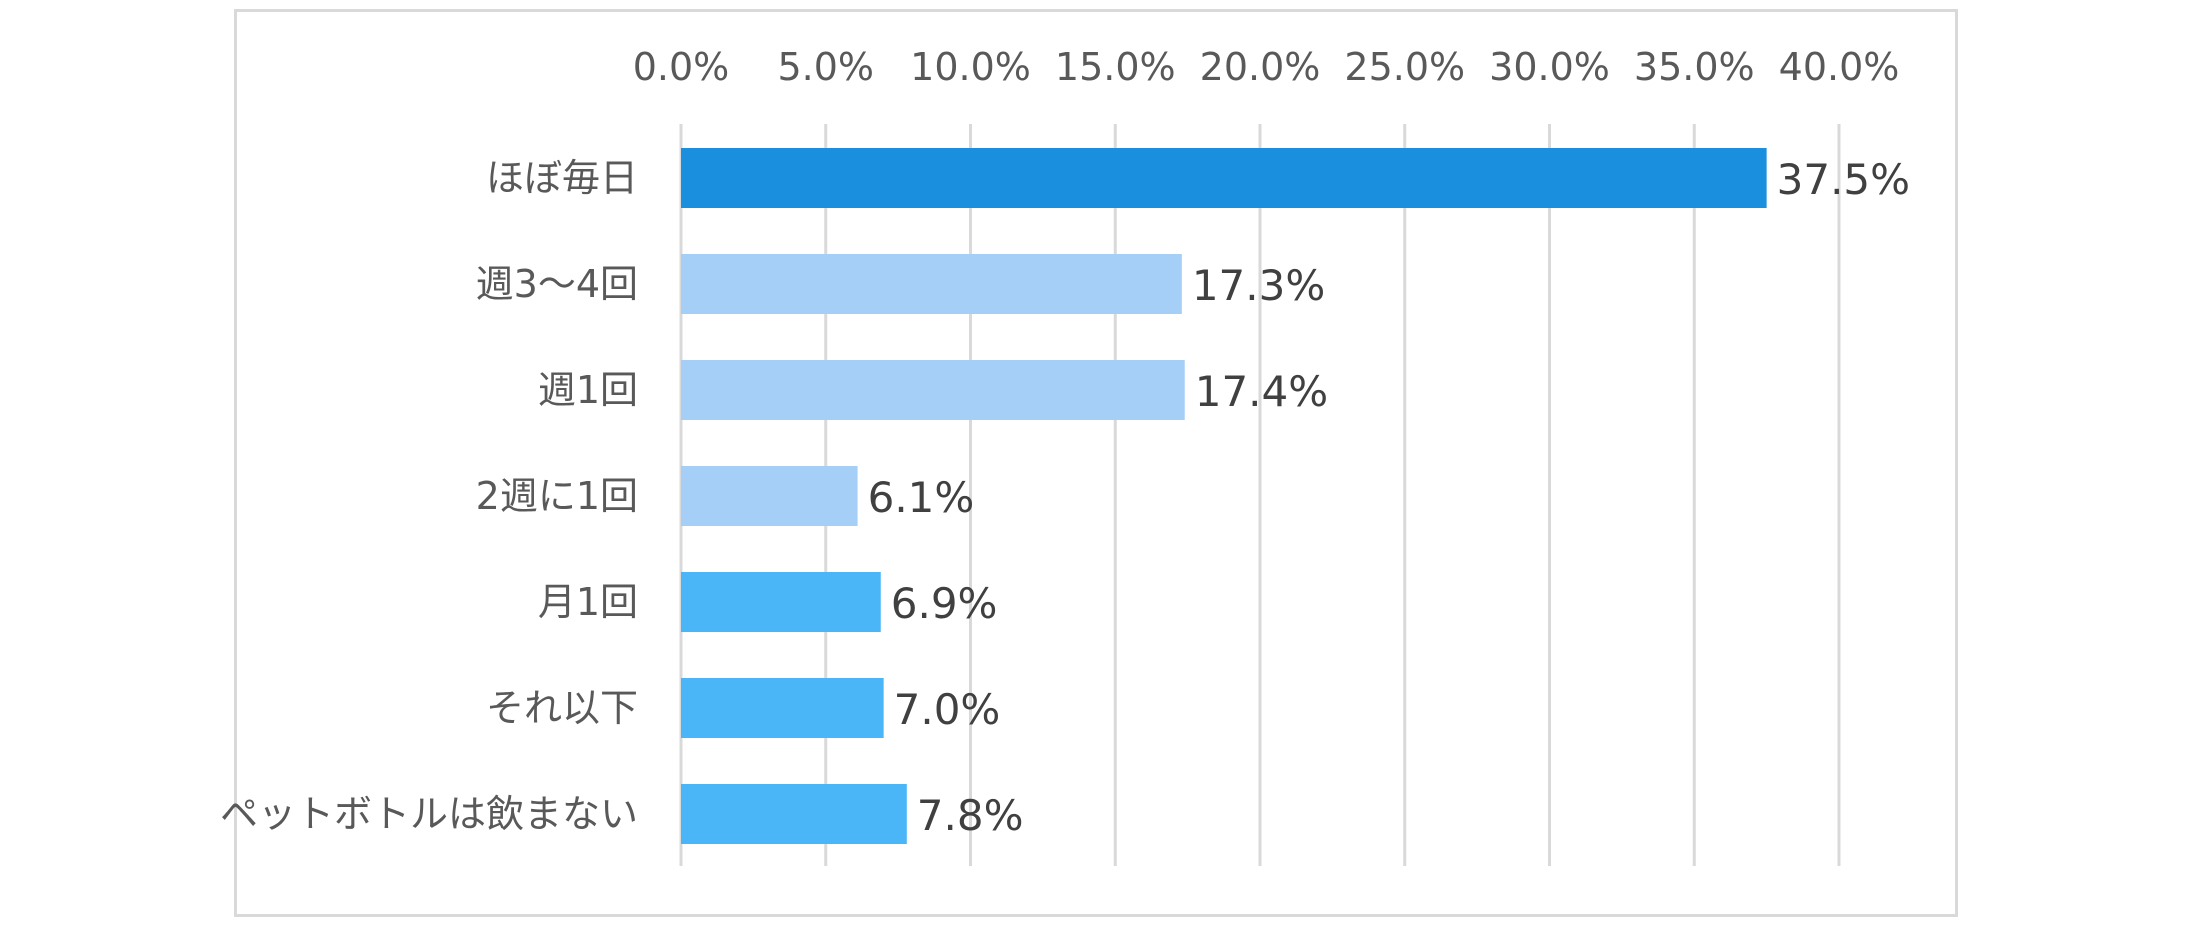 The width and height of the screenshot is (2202, 946). Describe the element at coordinates (1839, 67) in the screenshot. I see `x-tick-label: 40.0%` at that location.